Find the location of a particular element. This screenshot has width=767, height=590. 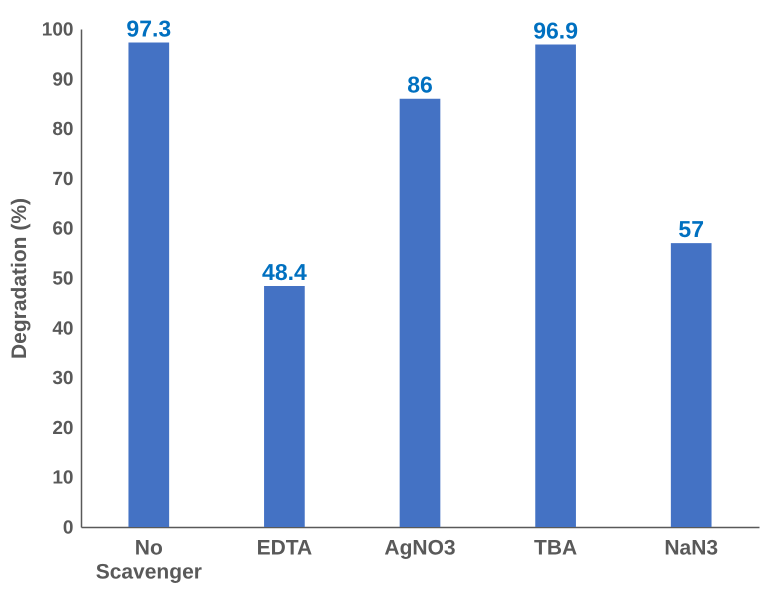

x-tick-label: EDTA is located at coordinates (284, 548).